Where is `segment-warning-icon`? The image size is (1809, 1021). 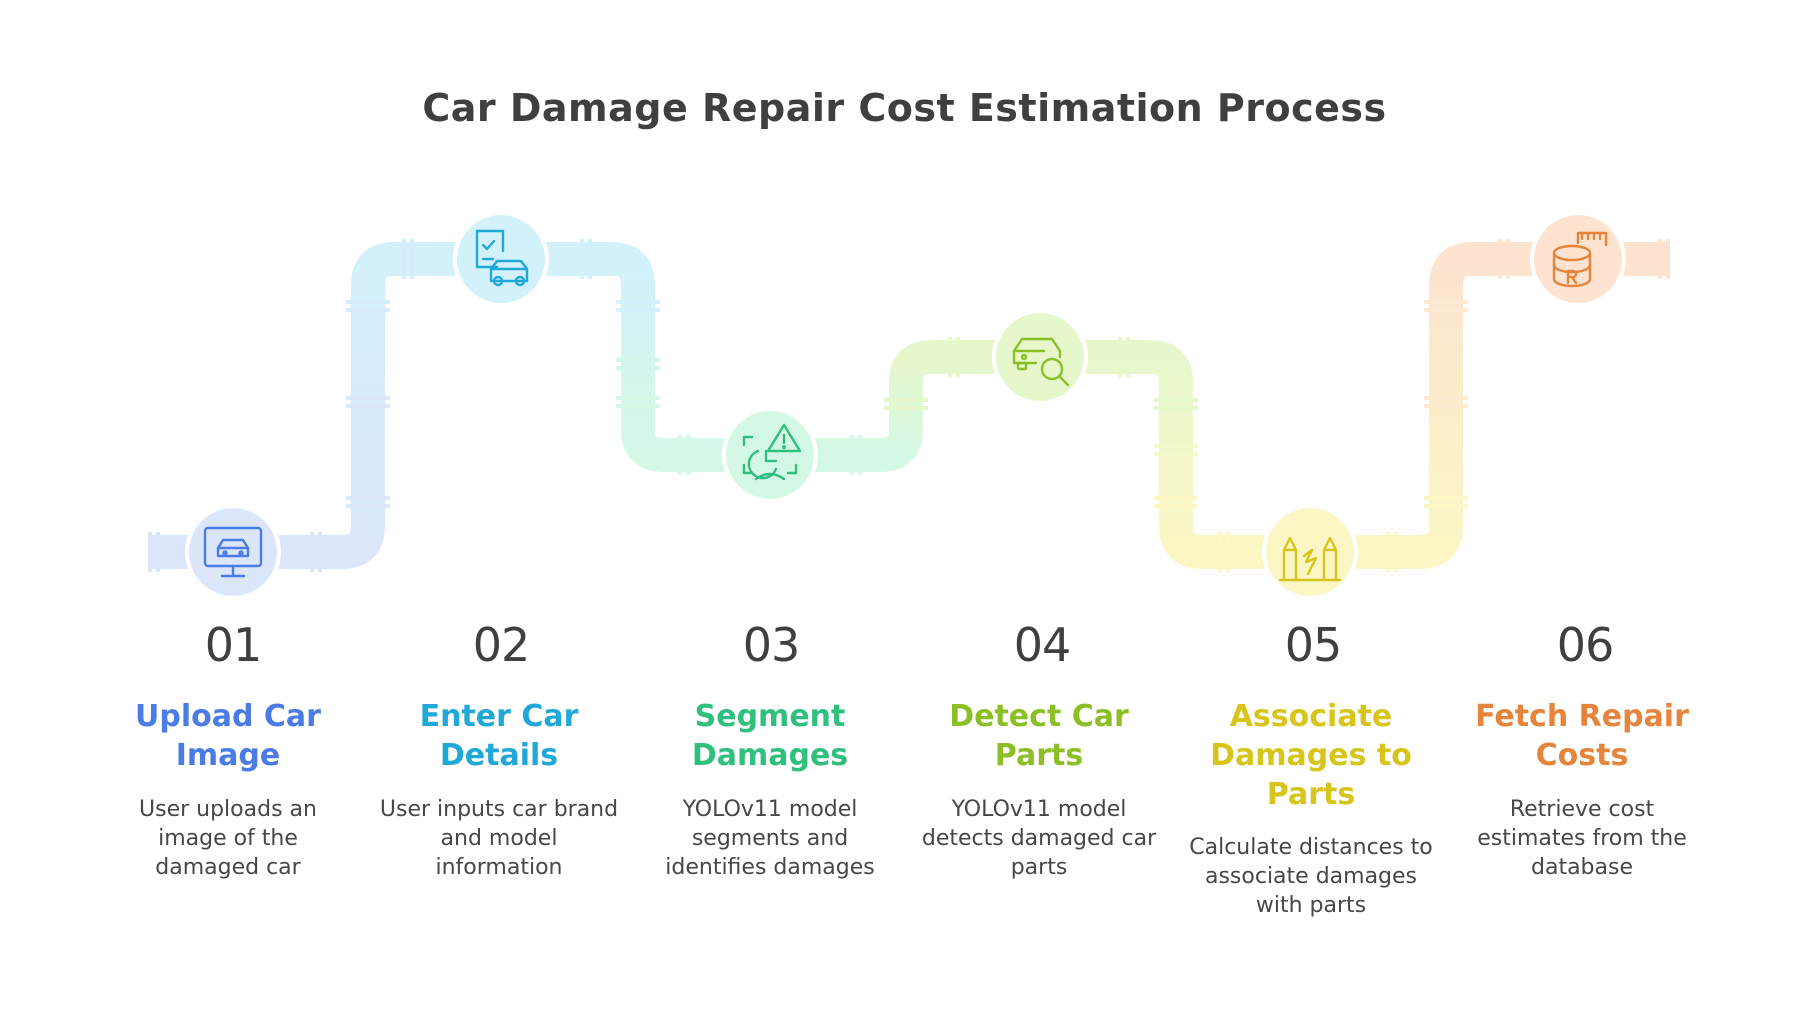 segment-warning-icon is located at coordinates (772, 452).